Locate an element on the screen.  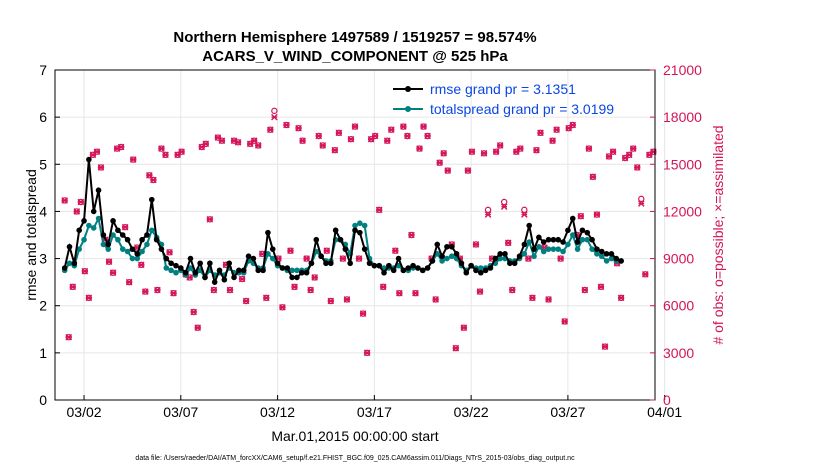
obs-possible-point is located at coordinates (488, 210).